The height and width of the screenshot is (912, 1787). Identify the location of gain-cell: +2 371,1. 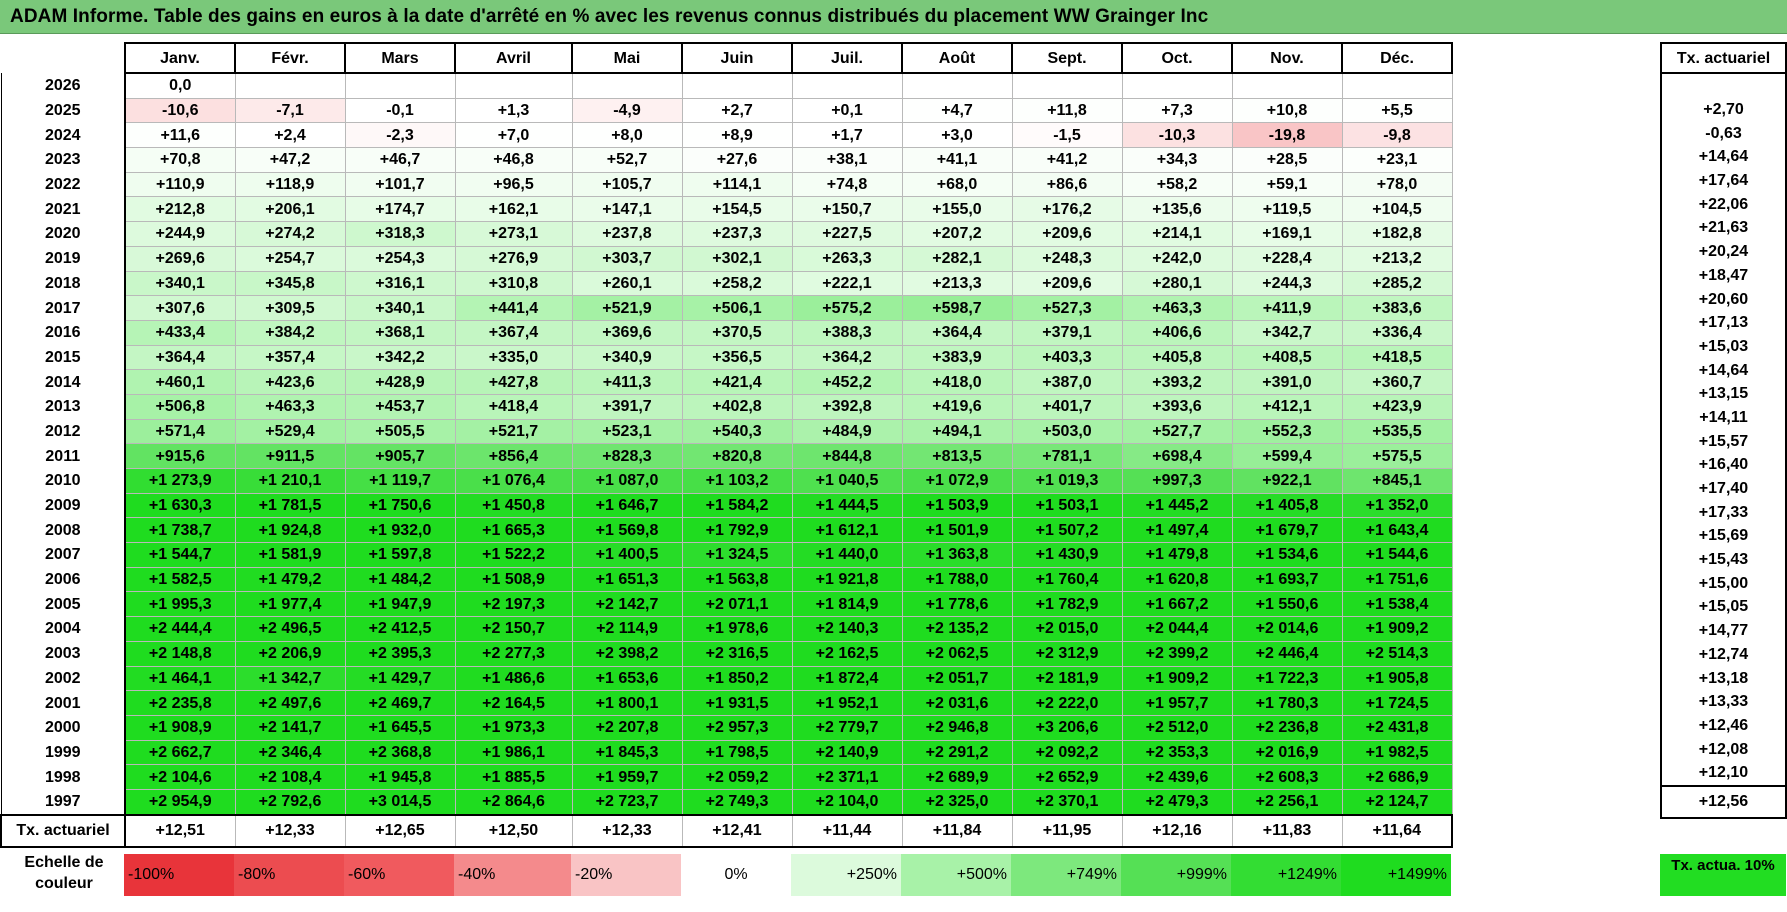
(847, 777).